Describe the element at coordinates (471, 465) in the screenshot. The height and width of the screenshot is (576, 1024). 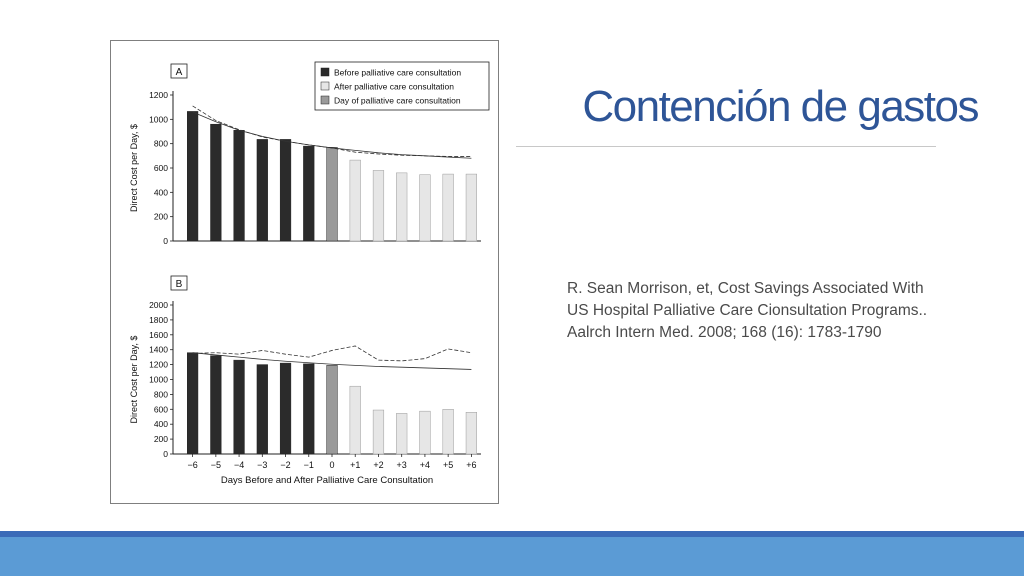
I see `x-tick-label: +6` at that location.